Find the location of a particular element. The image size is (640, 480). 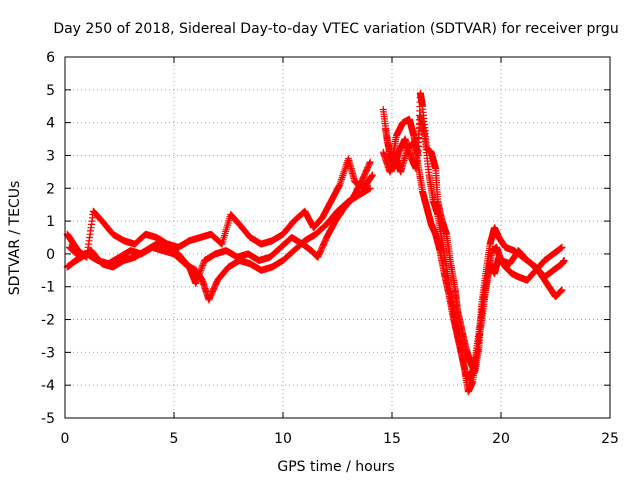

y-tick-label: 5 is located at coordinates (50, 91).